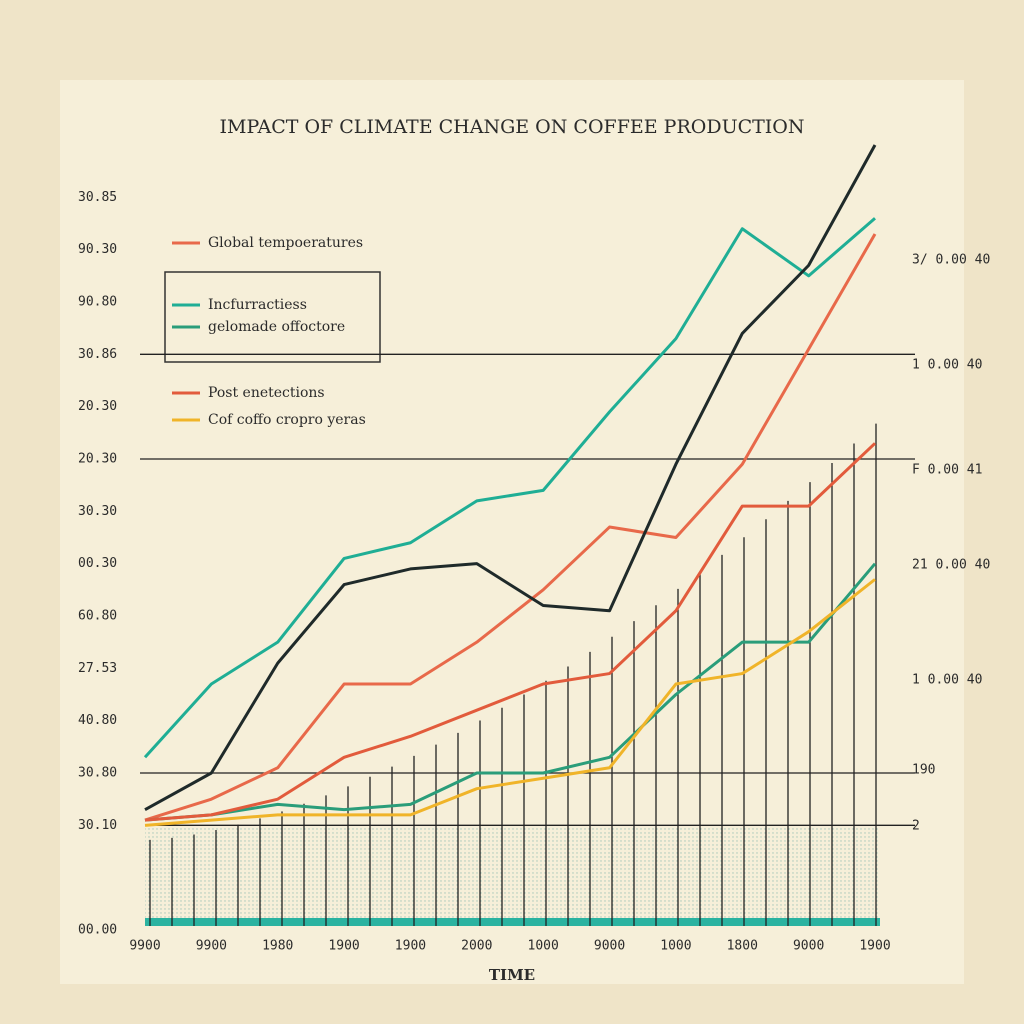 This screenshot has width=1024, height=1024. Describe the element at coordinates (512, 922) in the screenshot. I see `baseline-band` at that location.